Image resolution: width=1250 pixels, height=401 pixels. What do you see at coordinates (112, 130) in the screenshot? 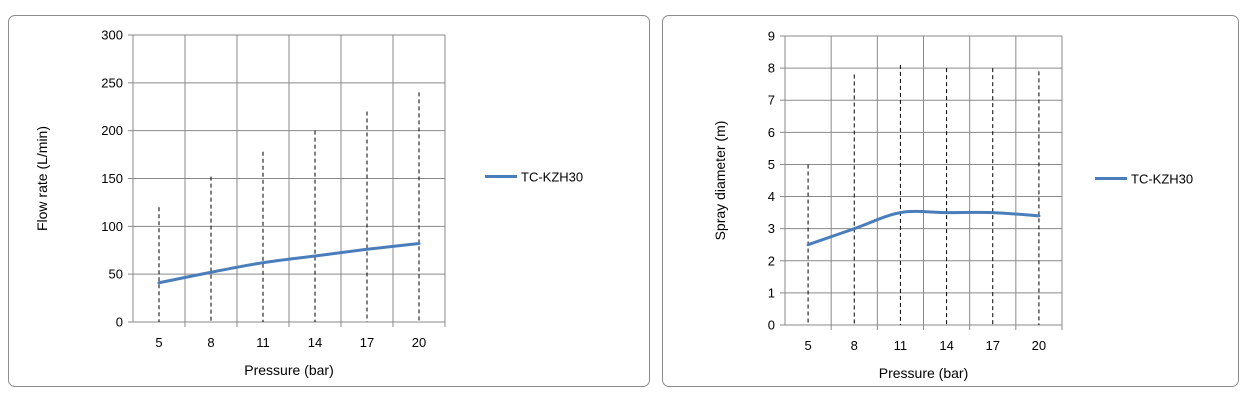
I see `y-tick-label: 200` at bounding box center [112, 130].